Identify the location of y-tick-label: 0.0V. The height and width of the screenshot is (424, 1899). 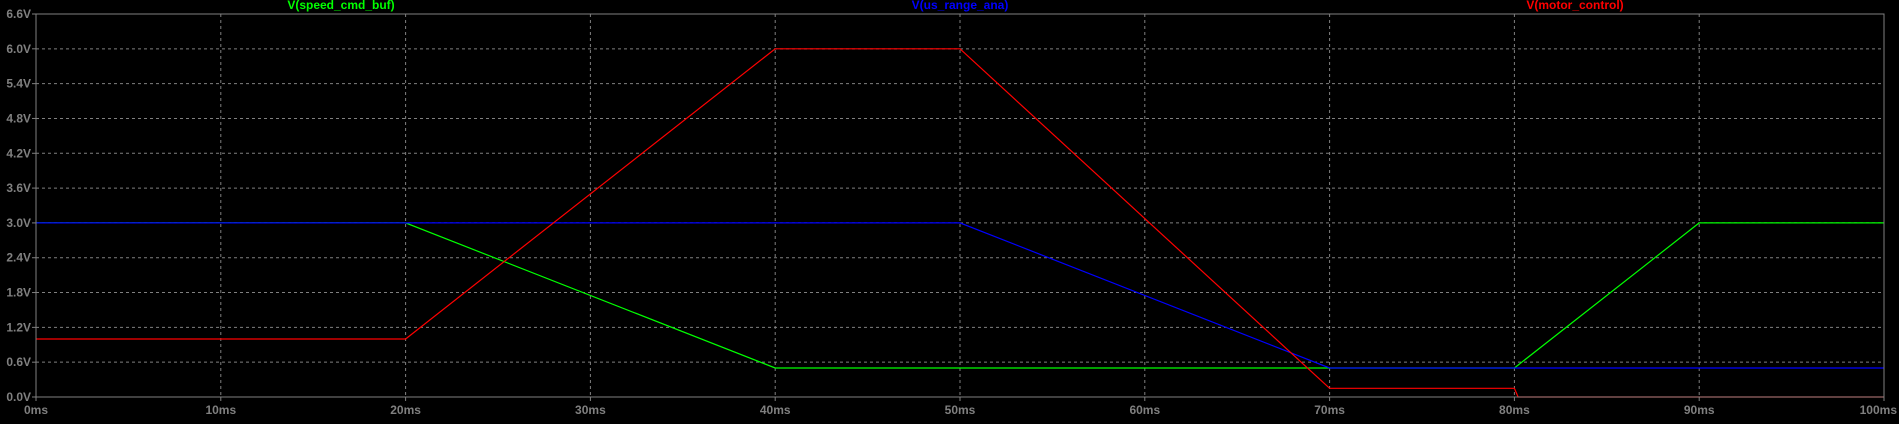
(18, 397).